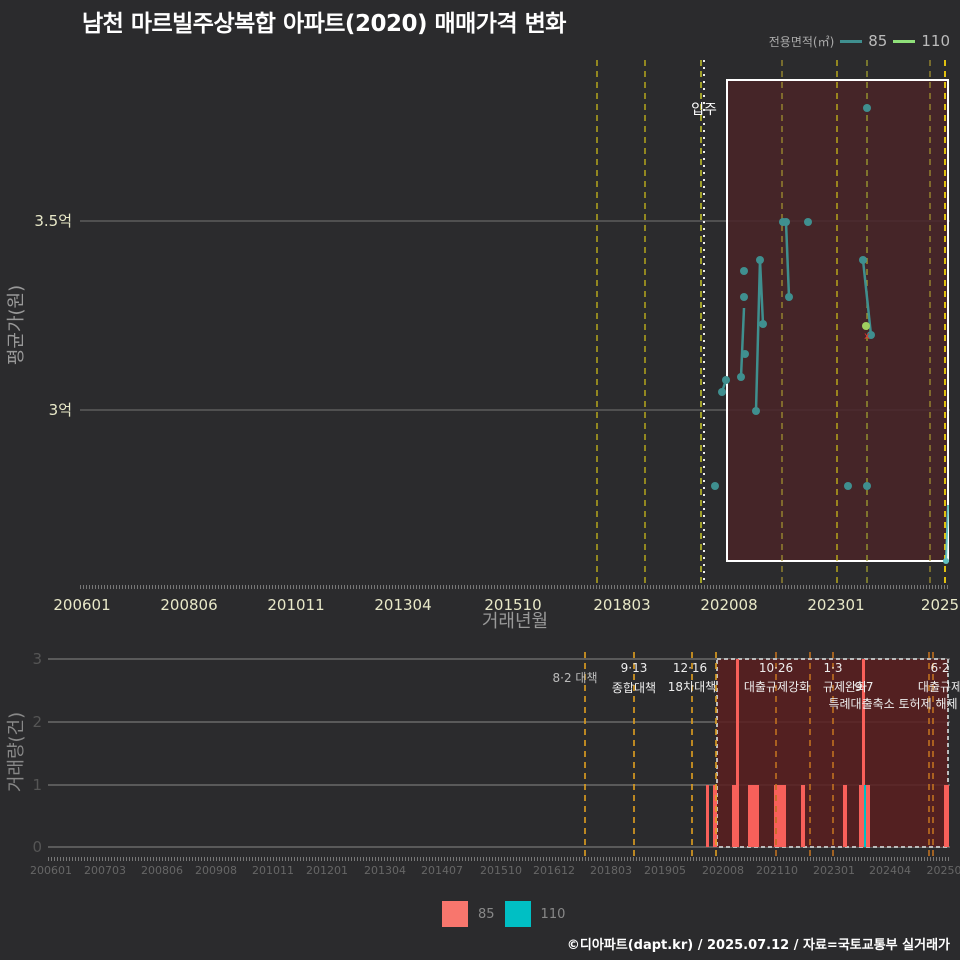 This screenshot has height=960, width=960. I want to click on svg-text: 201407, so click(442, 870).